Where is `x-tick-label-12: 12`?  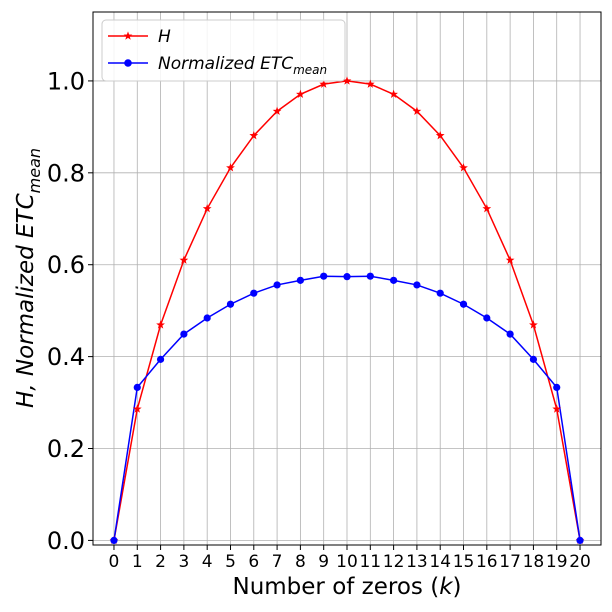 x-tick-label-12: 12 is located at coordinates (394, 562).